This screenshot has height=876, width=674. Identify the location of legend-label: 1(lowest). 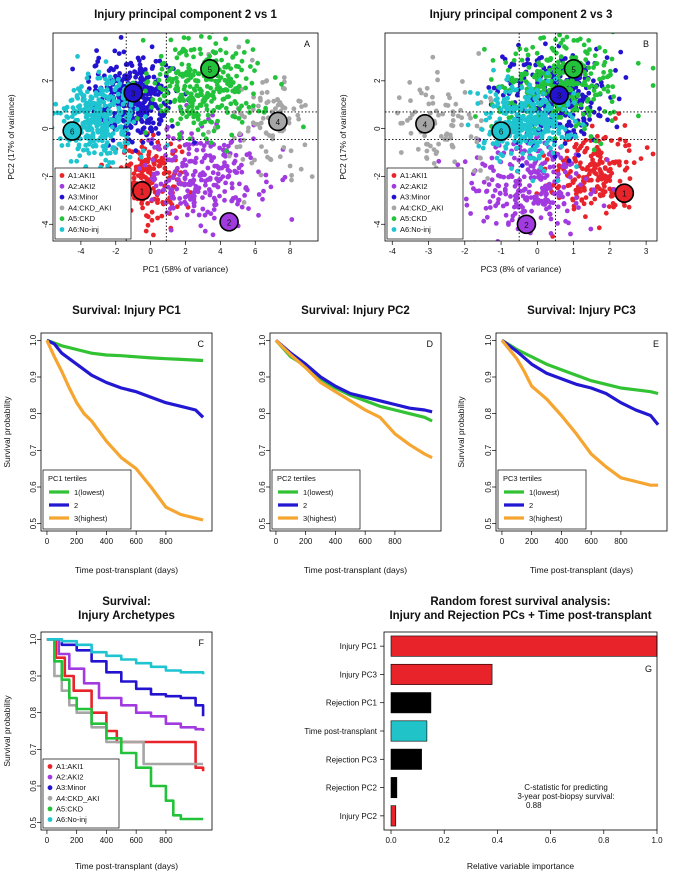
(318, 492).